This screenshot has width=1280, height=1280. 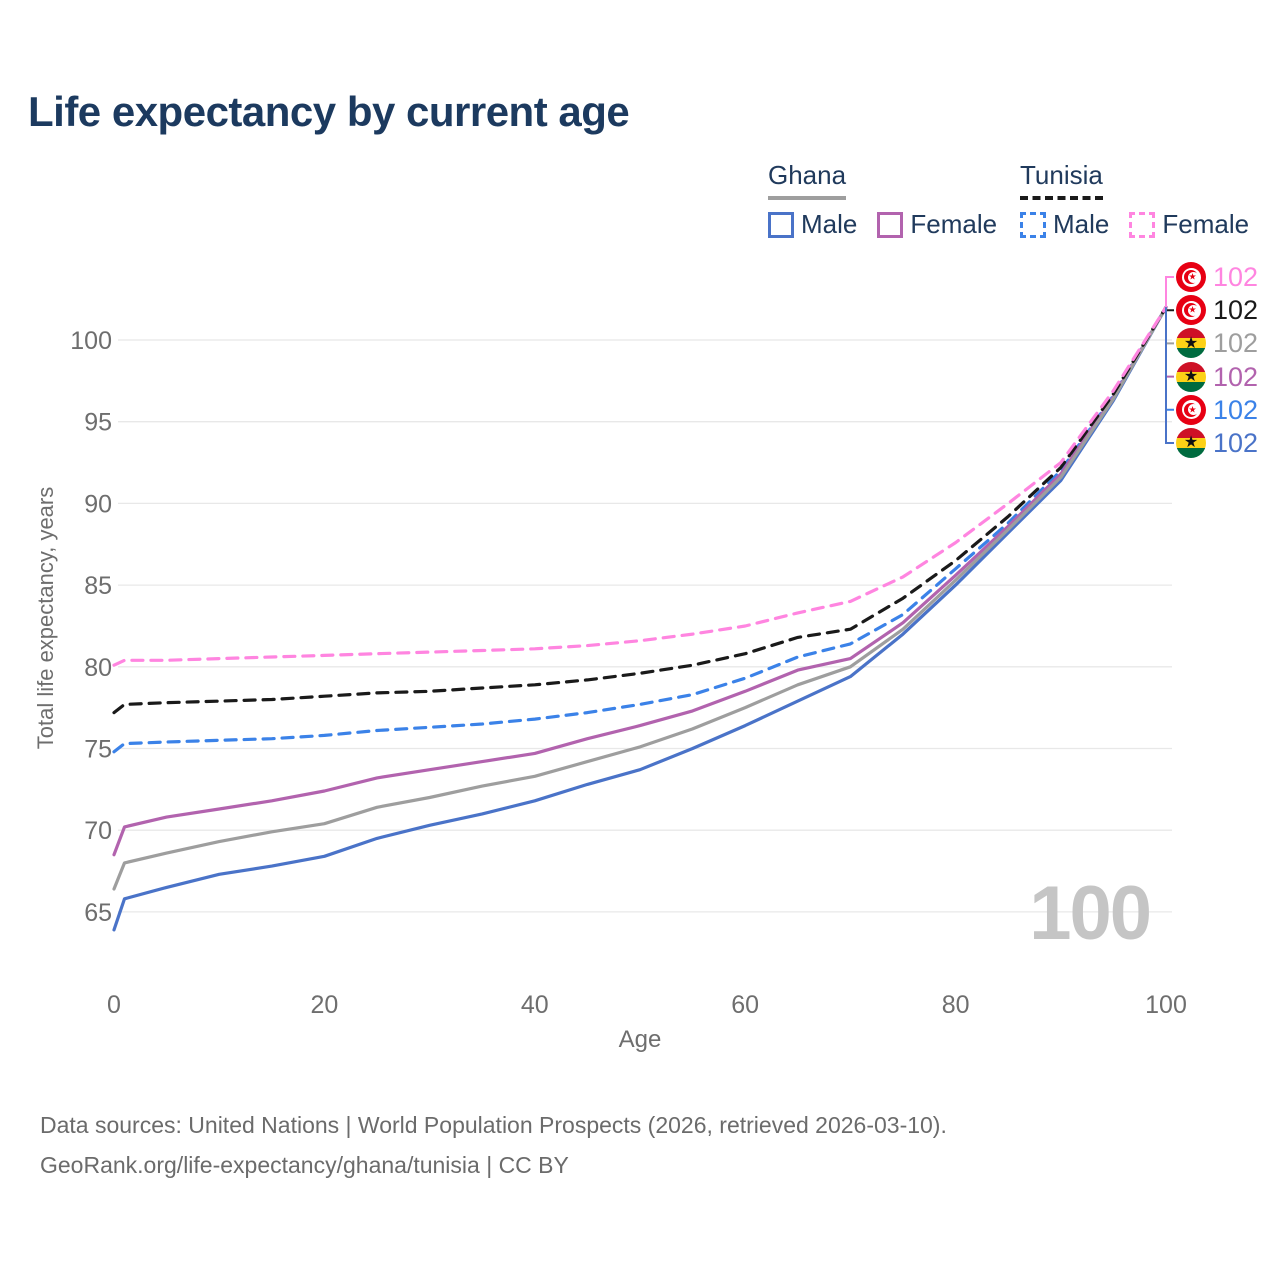 What do you see at coordinates (1090, 913) in the screenshot?
I see `age-counter-watermark: 100` at bounding box center [1090, 913].